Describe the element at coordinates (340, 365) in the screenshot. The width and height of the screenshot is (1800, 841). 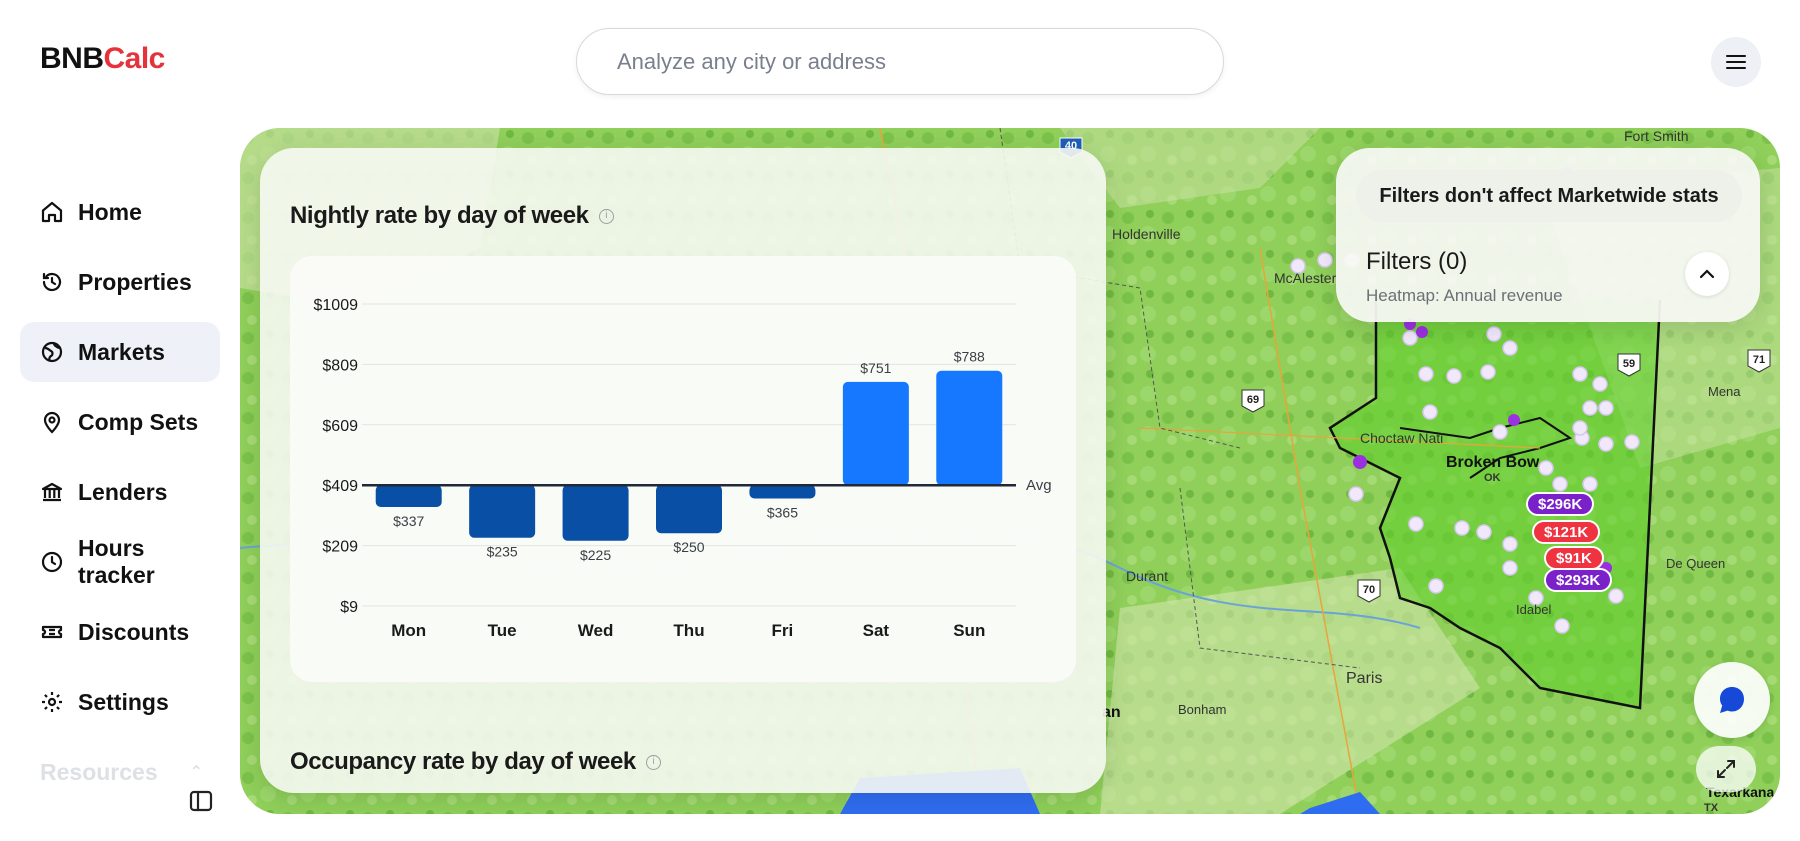
I see `y-tick-label: $809` at that location.